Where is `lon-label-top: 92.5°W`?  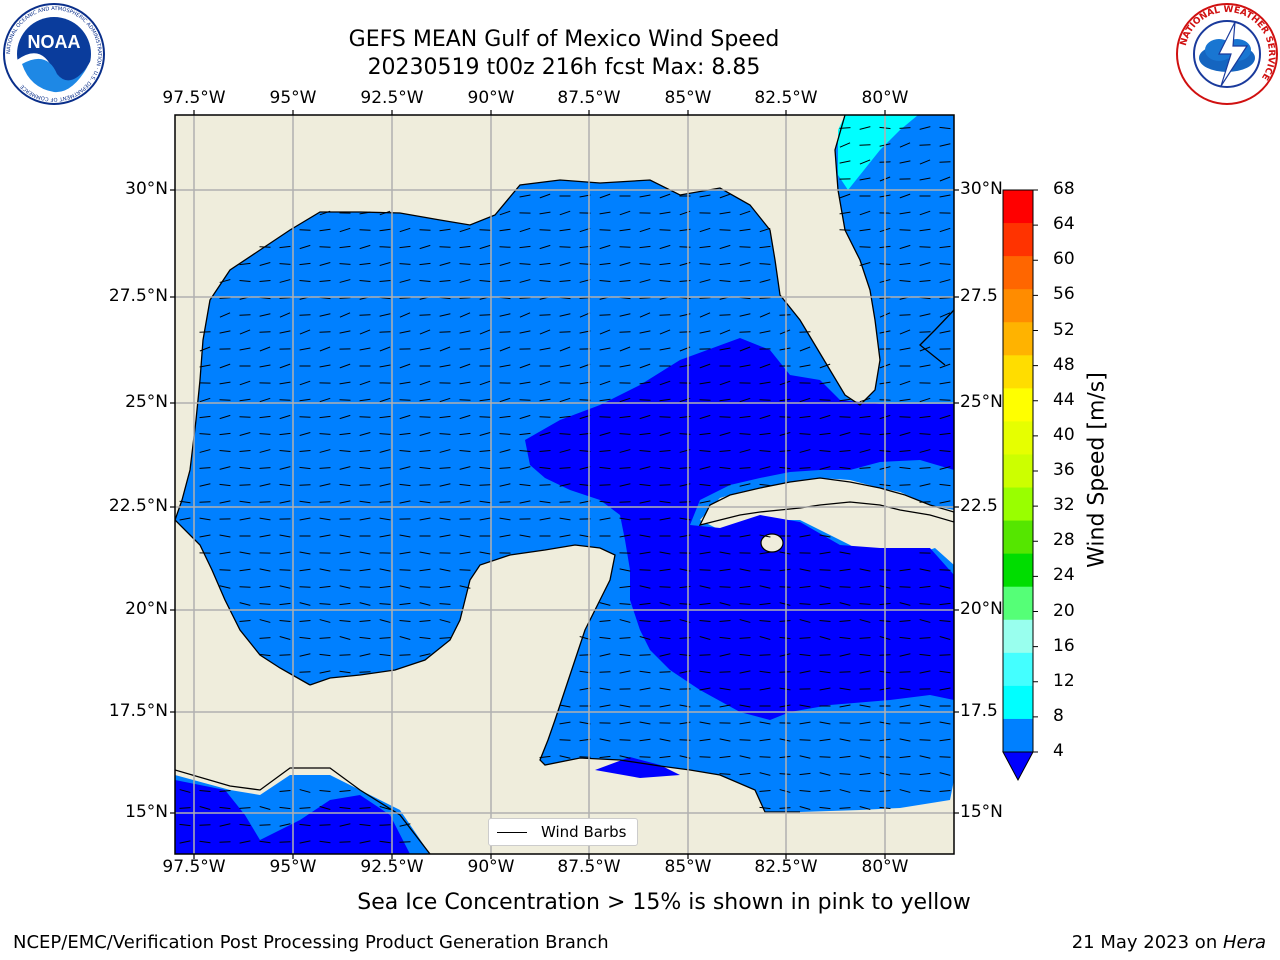
lon-label-top: 92.5°W is located at coordinates (392, 98).